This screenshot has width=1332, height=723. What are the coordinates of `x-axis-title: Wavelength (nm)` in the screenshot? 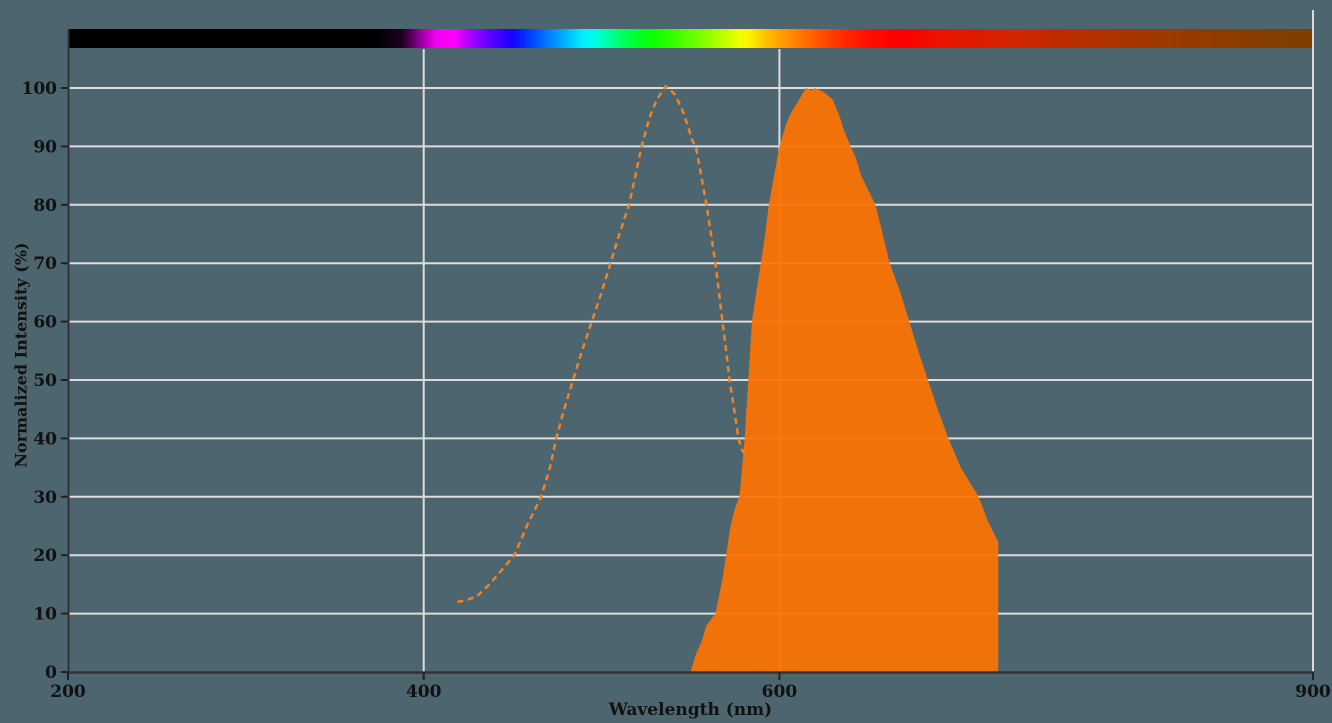 It's located at (690, 710).